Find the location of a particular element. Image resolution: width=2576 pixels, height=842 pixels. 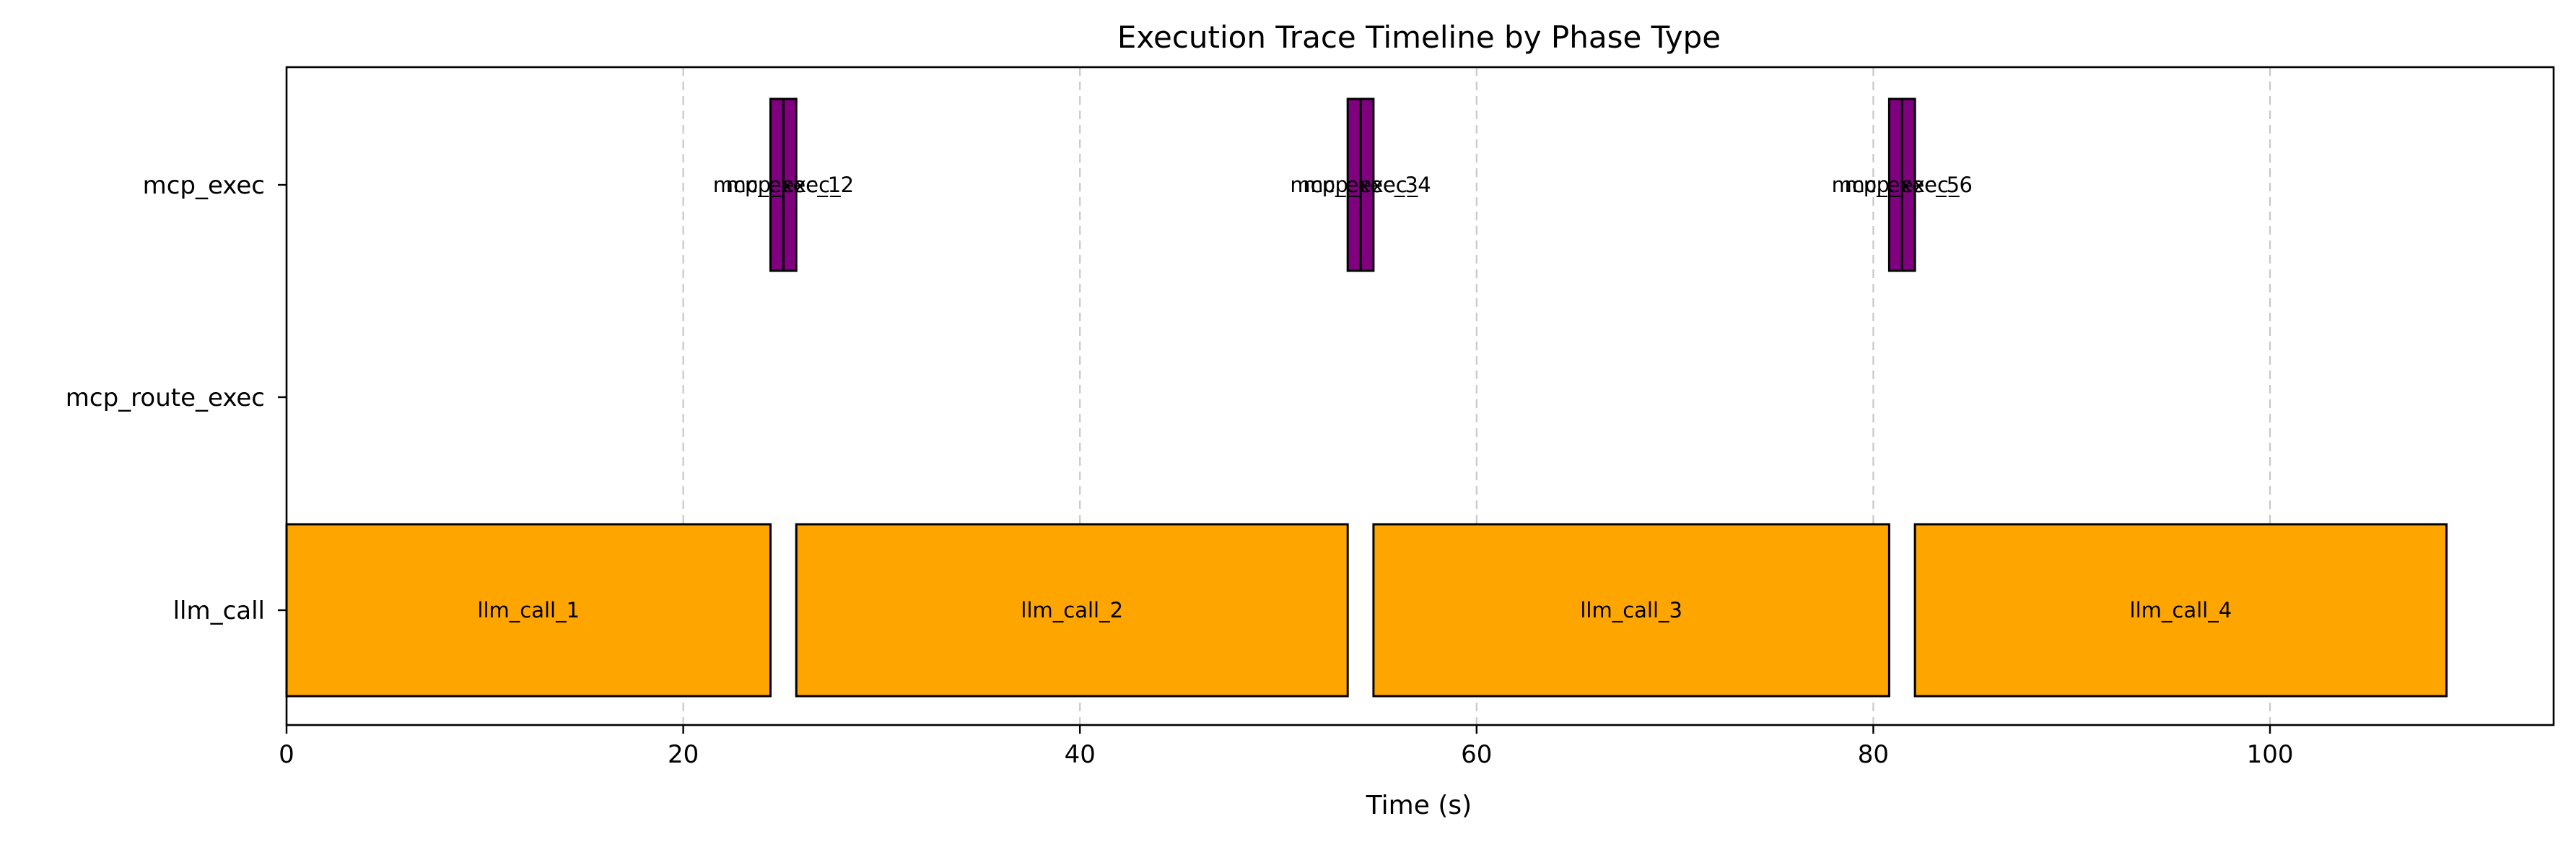

bar-label: llm_call_1 is located at coordinates (528, 610).